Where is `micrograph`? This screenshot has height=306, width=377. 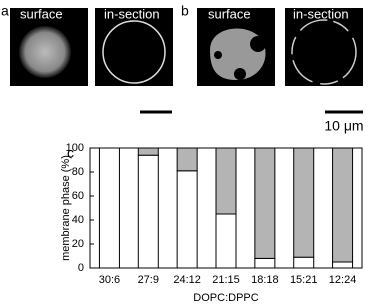
micrograph is located at coordinates (324, 47).